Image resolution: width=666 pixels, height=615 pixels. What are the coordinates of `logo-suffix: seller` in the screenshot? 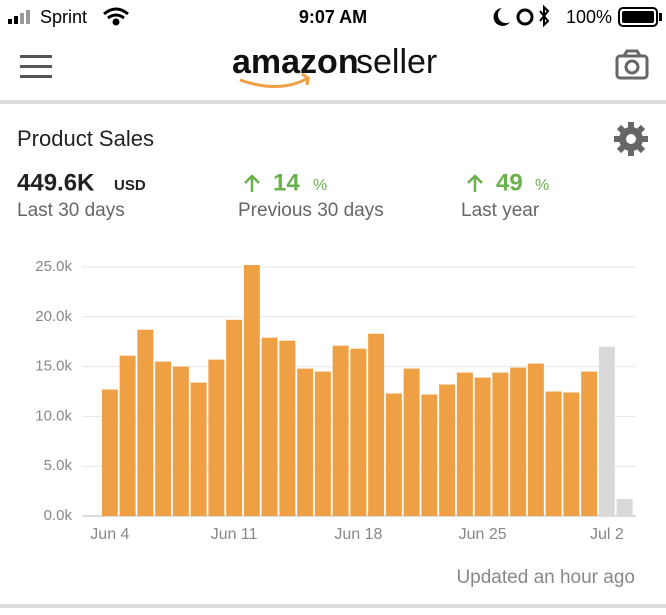 It's located at (396, 62).